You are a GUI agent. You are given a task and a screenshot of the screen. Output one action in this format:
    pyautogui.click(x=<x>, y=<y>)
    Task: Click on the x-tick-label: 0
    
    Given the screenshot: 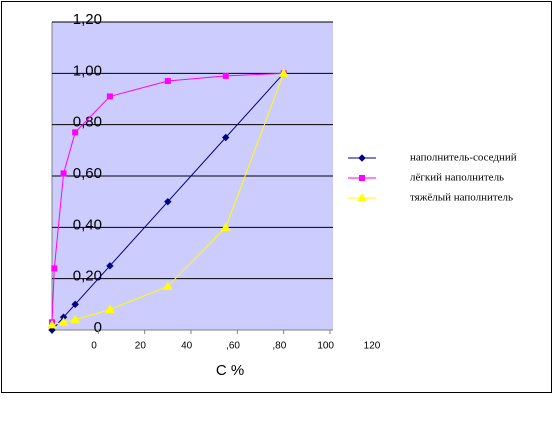 What is the action you would take?
    pyautogui.click(x=94, y=346)
    